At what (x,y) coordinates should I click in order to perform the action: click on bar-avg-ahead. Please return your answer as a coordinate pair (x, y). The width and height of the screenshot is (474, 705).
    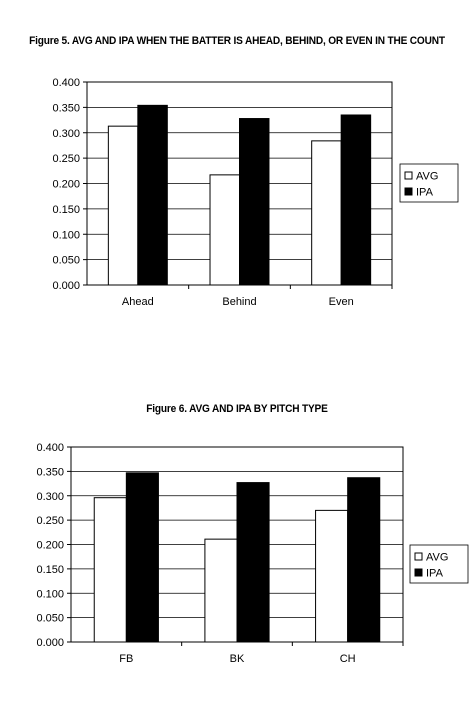
    Looking at the image, I should click on (123, 205).